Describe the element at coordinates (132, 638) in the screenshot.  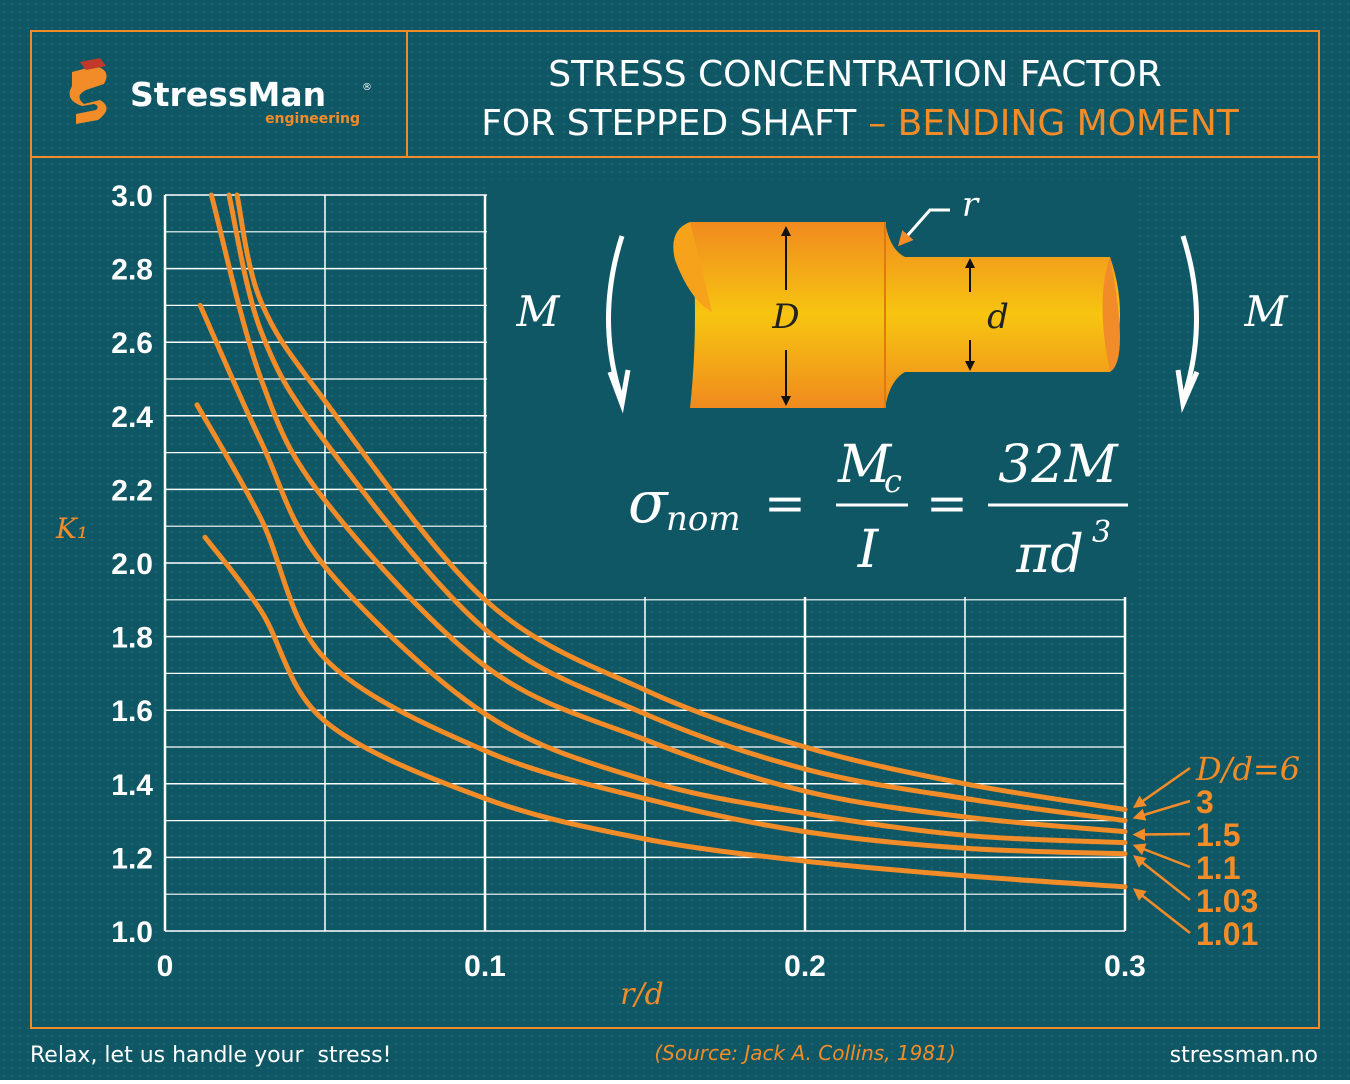
I see `y-tick-label: 1.8` at that location.